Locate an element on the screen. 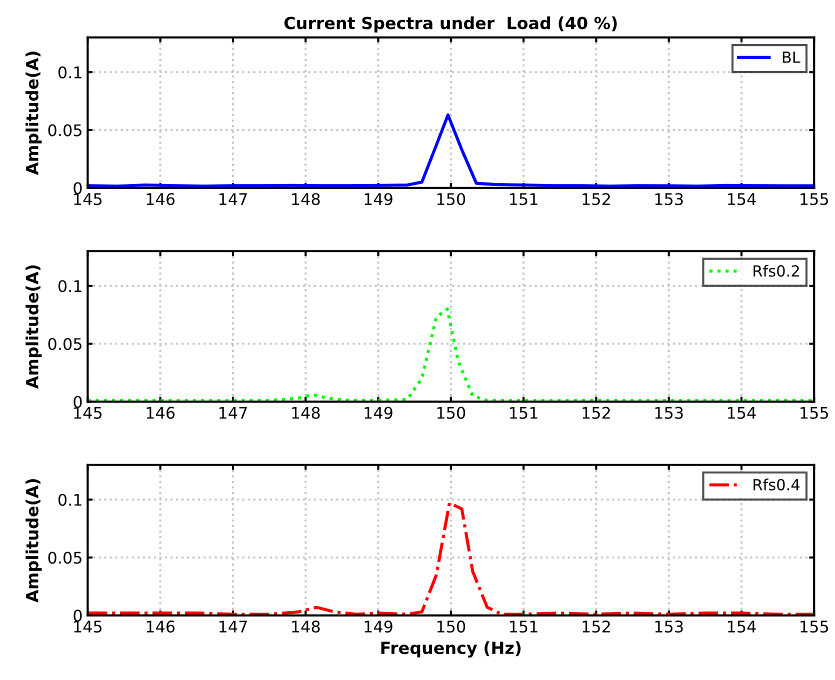  chart-title: Current Spectra under Load (40 %) is located at coordinates (450, 24).